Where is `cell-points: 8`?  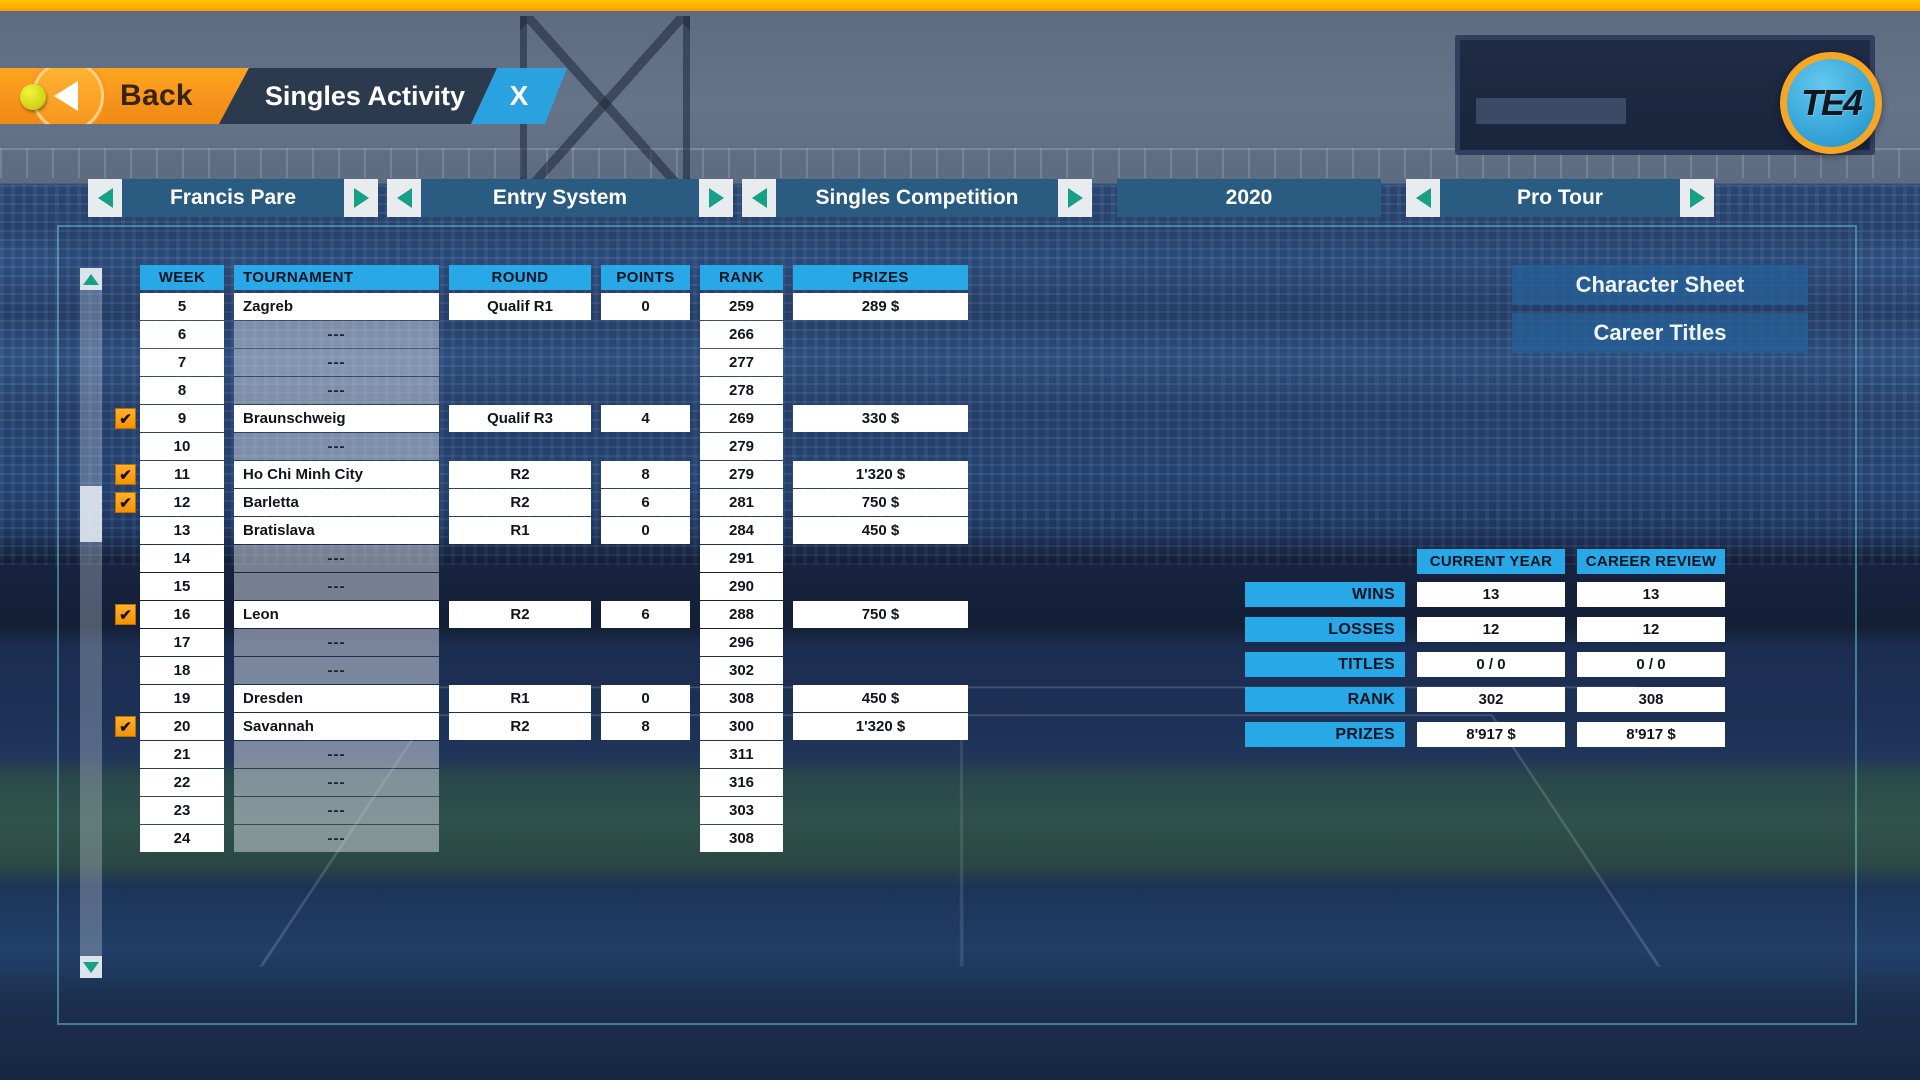 cell-points: 8 is located at coordinates (645, 474).